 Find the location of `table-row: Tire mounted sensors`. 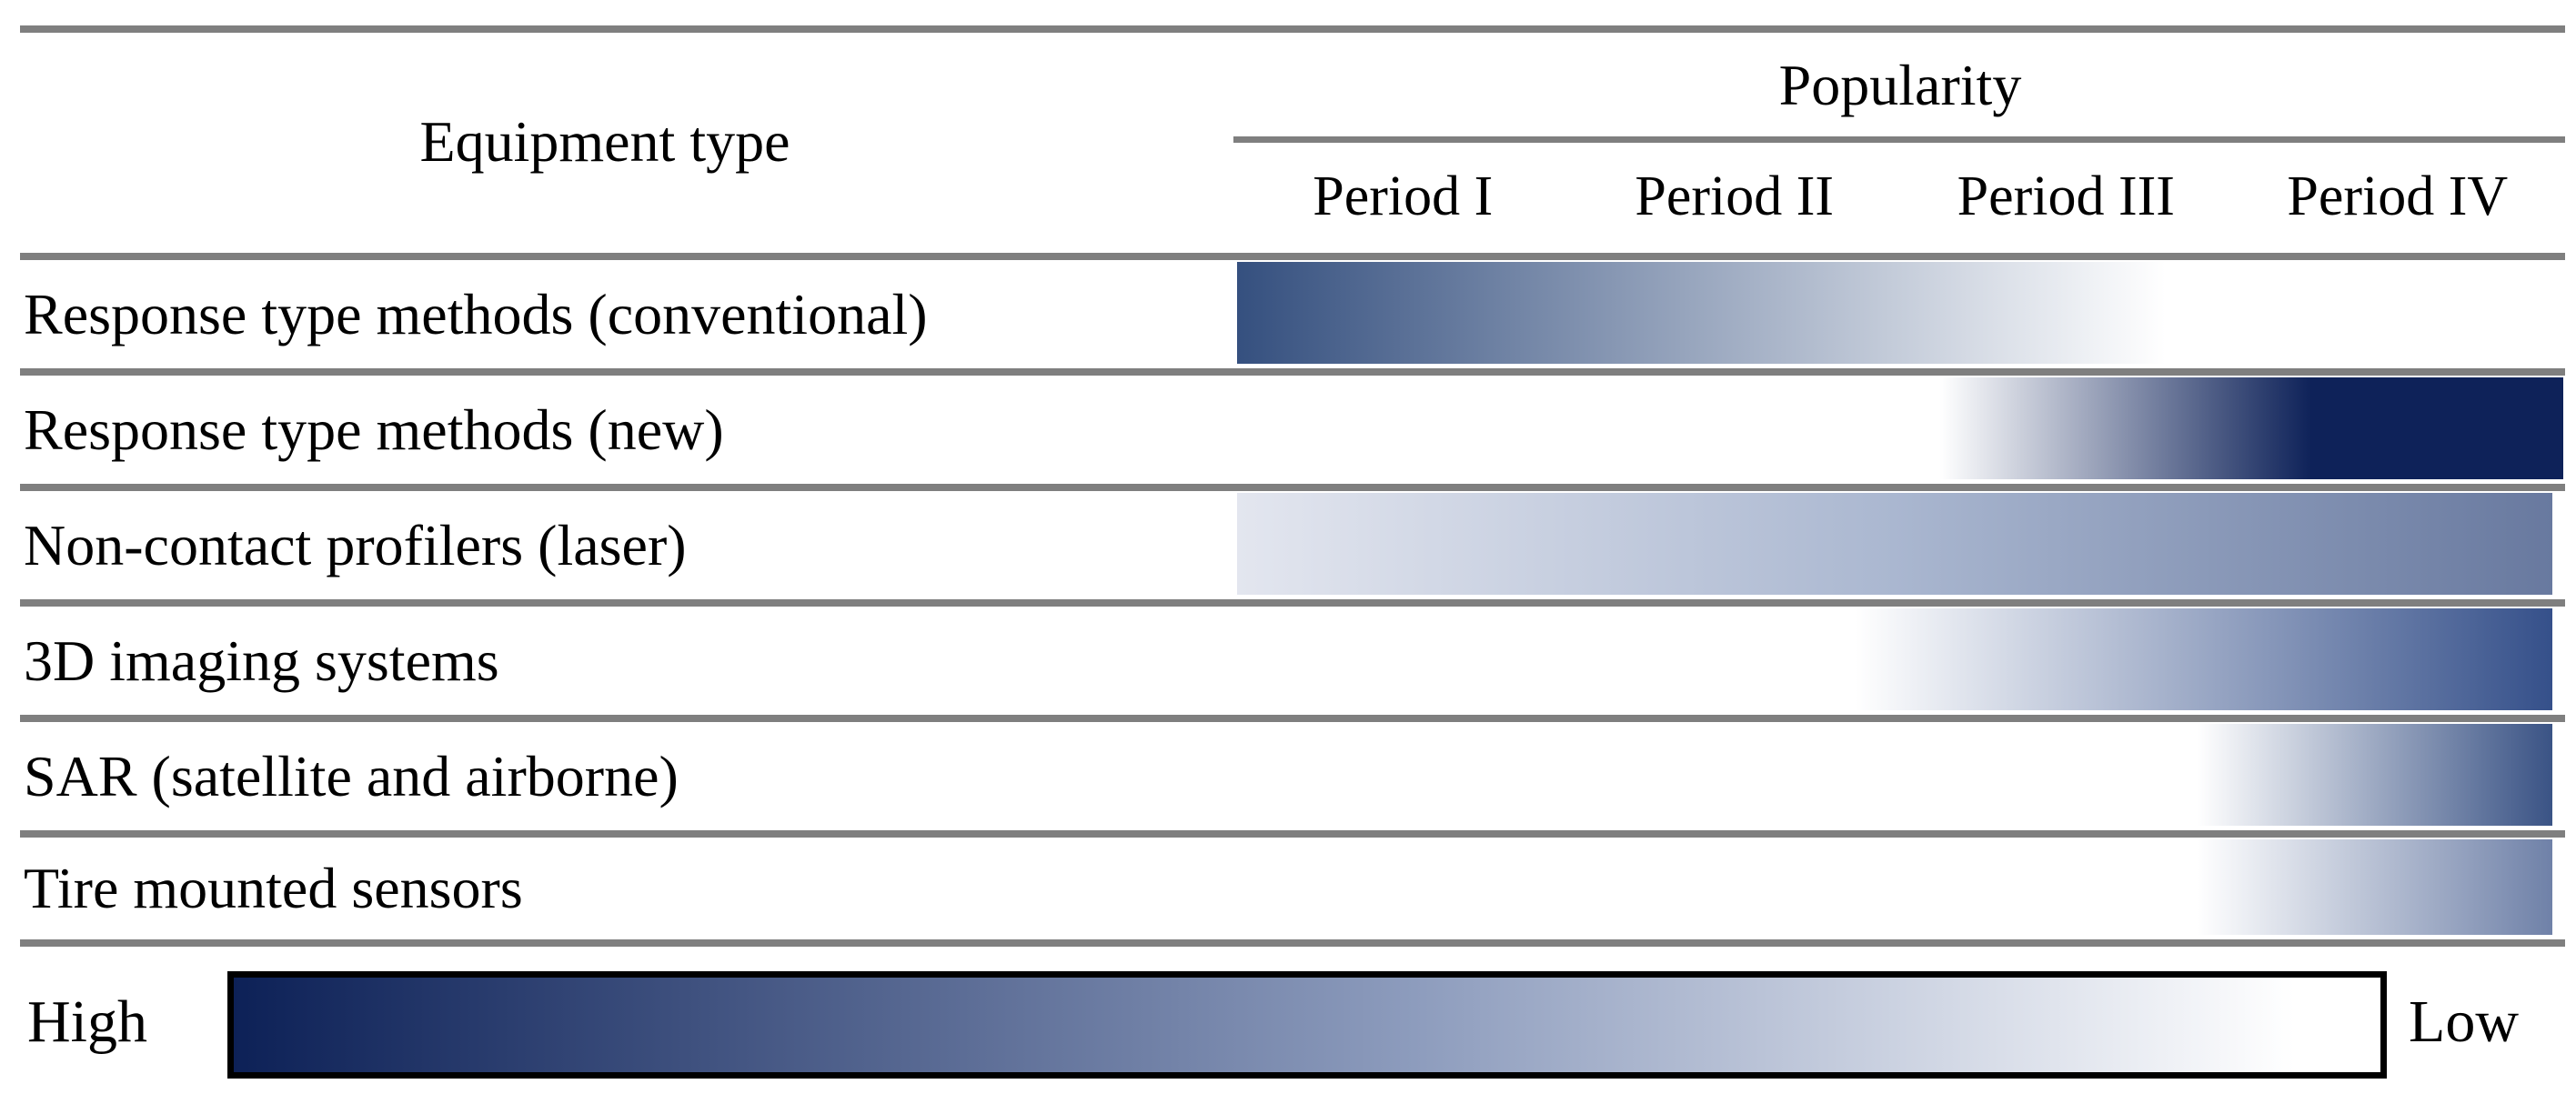

table-row: Tire mounted sensors is located at coordinates (1288, 888).